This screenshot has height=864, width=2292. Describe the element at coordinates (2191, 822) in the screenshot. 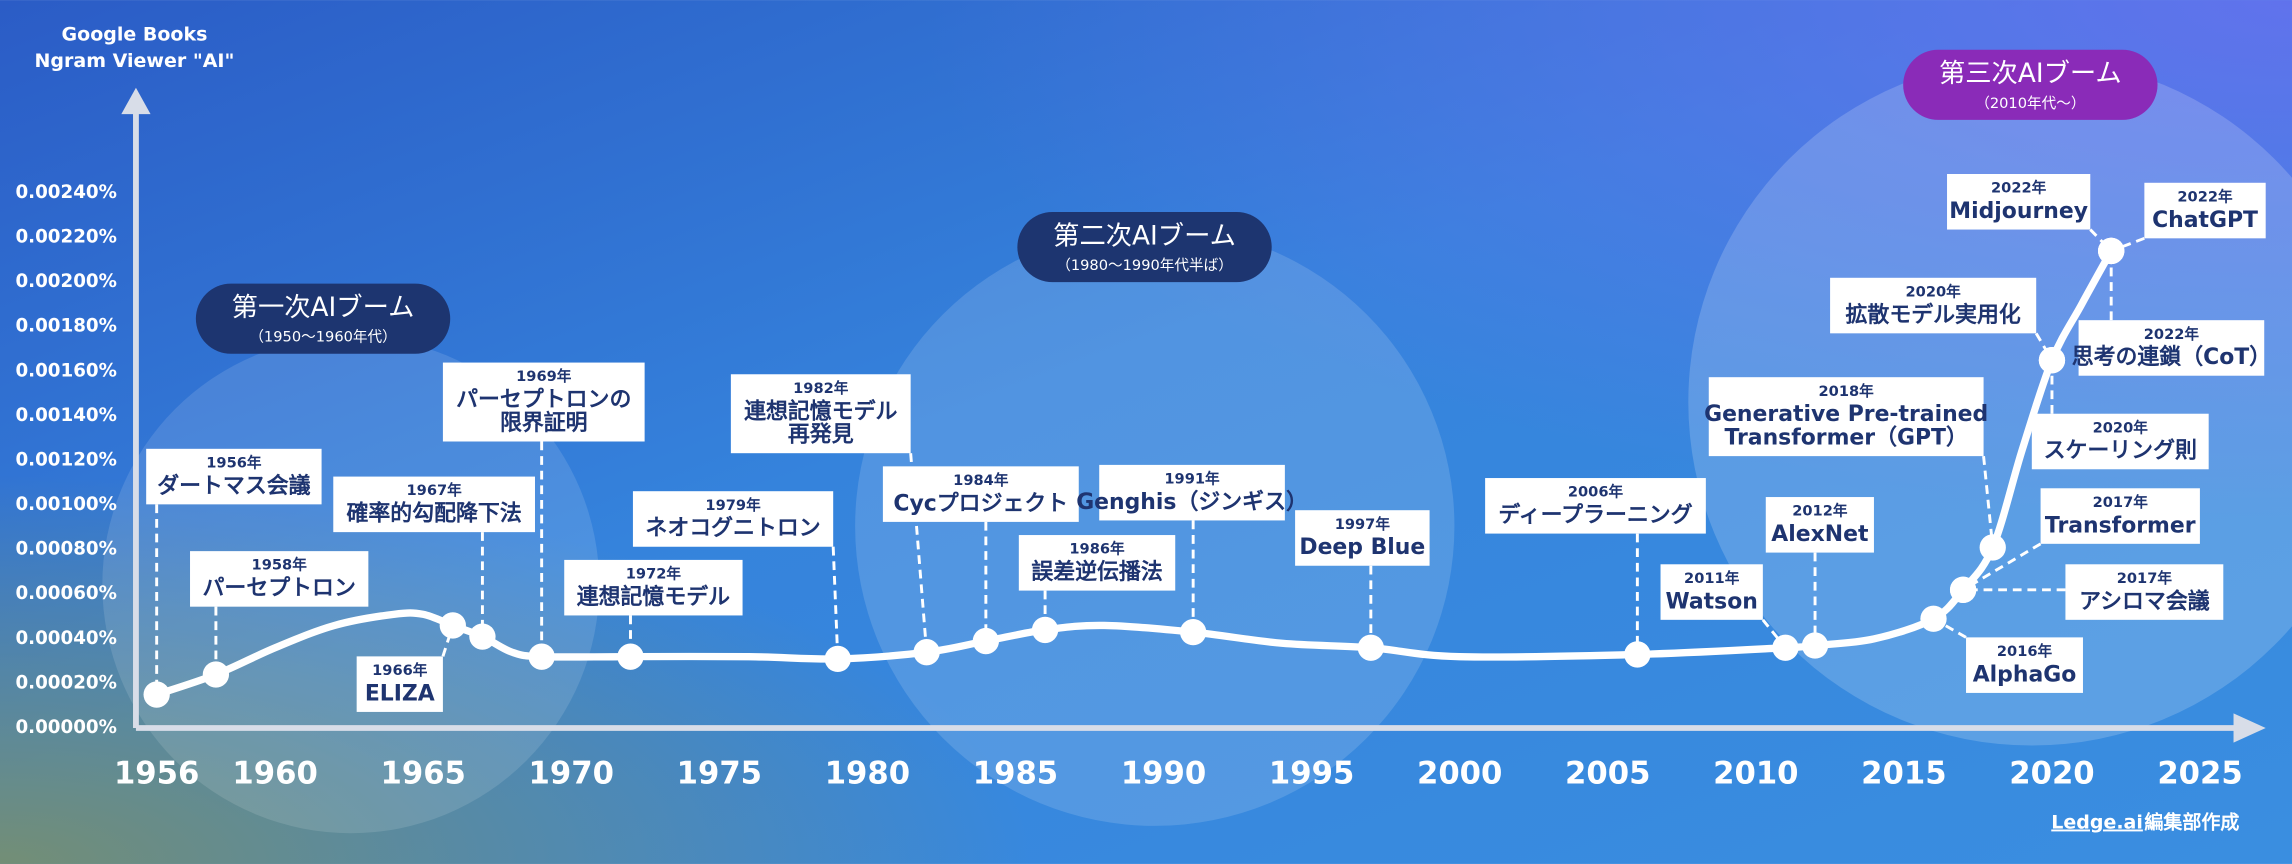

I see `credit: 編集部作成` at that location.